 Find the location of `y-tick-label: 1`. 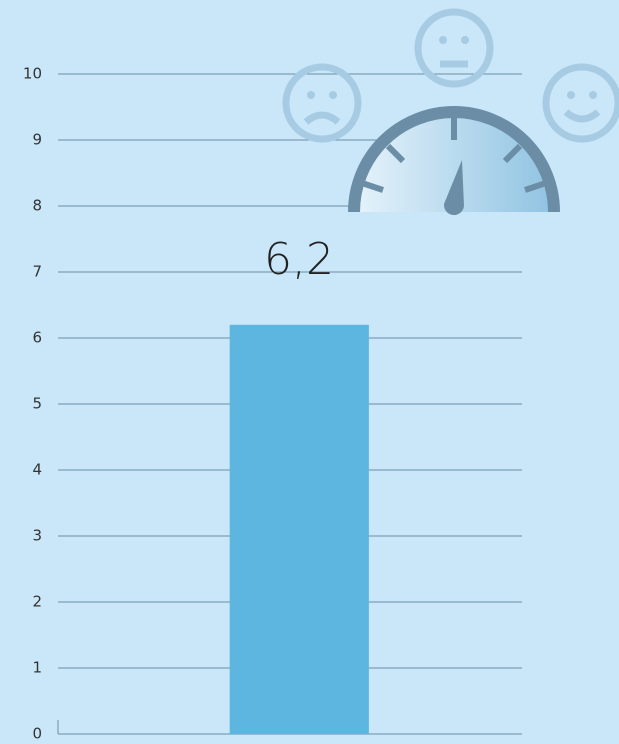

y-tick-label: 1 is located at coordinates (37, 668).